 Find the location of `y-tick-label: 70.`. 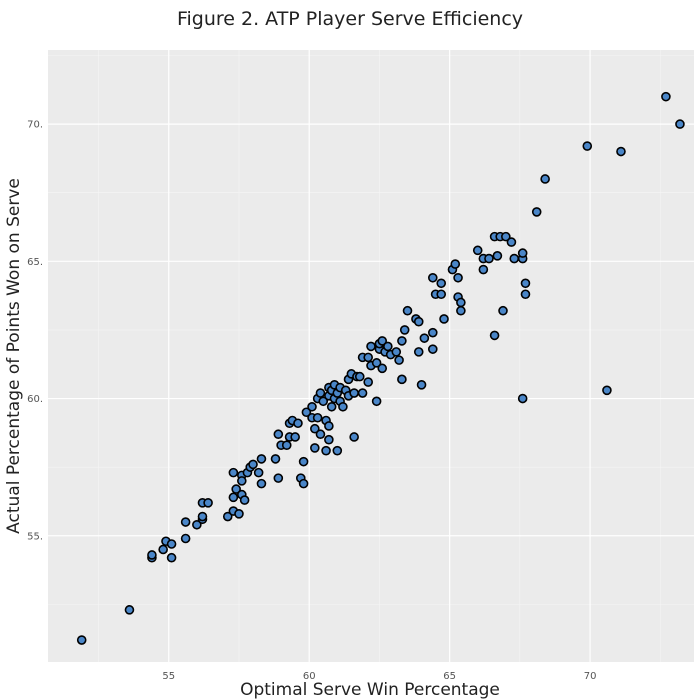

y-tick-label: 70. is located at coordinates (35, 125).